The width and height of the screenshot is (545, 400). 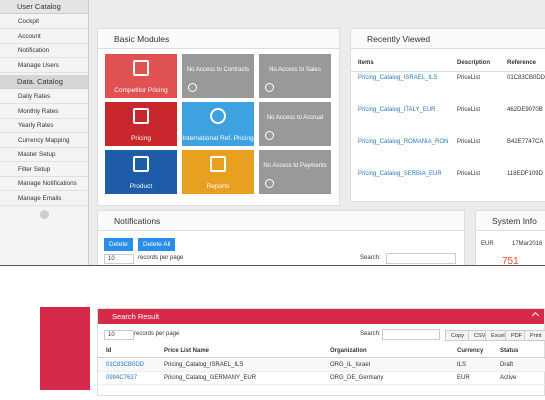 I want to click on cell: 118EDF109D, so click(x=525, y=174).